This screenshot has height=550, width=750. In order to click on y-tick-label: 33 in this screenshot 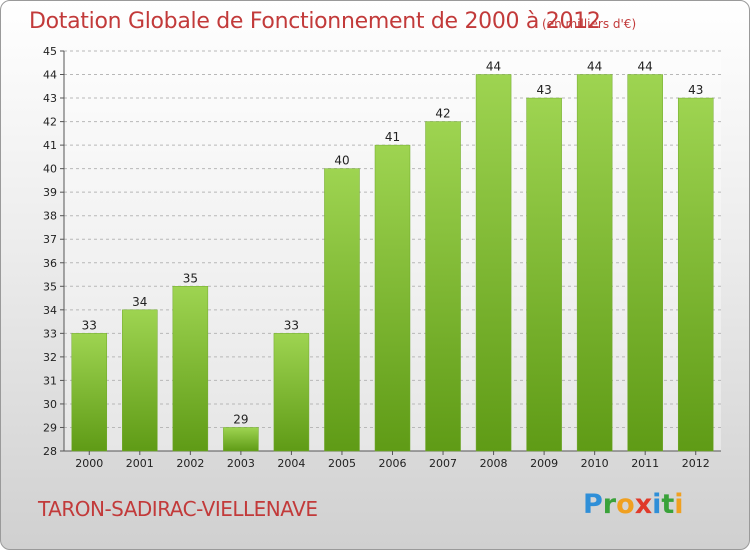, I will do `click(50, 333)`.